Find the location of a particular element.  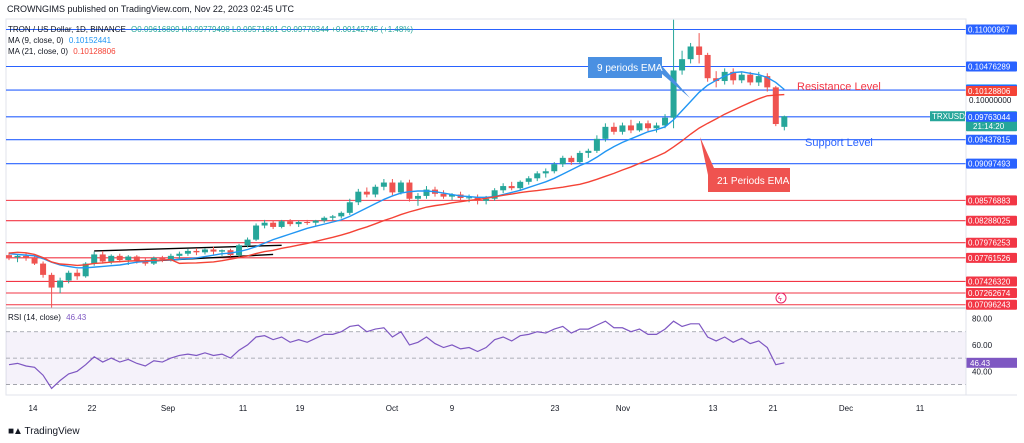

time-axis: 14 22 Sep 11 19 Oct 9 23 Nov 13 21 Dec 11 is located at coordinates (511, 403).